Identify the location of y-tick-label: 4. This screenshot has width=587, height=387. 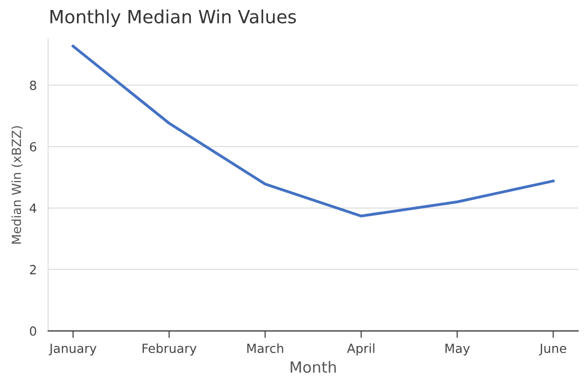
(33, 208).